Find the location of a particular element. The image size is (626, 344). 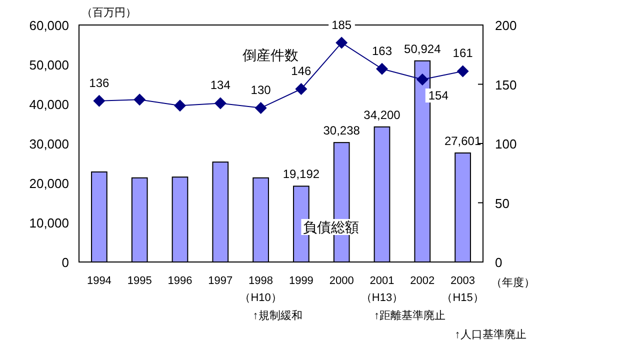

data-label: 163 is located at coordinates (382, 51).